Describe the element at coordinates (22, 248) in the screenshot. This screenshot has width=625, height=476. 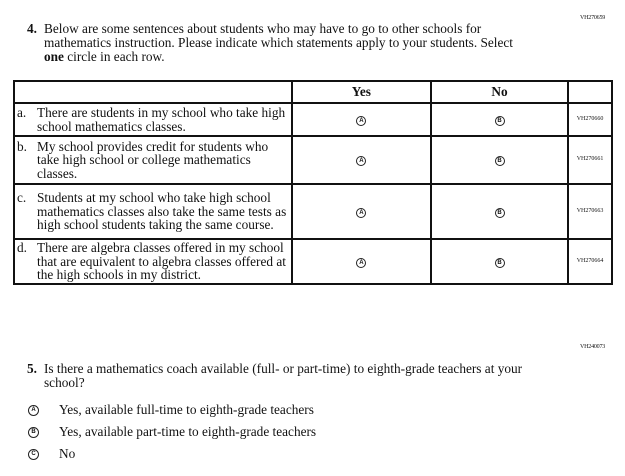
I see `row-letter: d.` at that location.